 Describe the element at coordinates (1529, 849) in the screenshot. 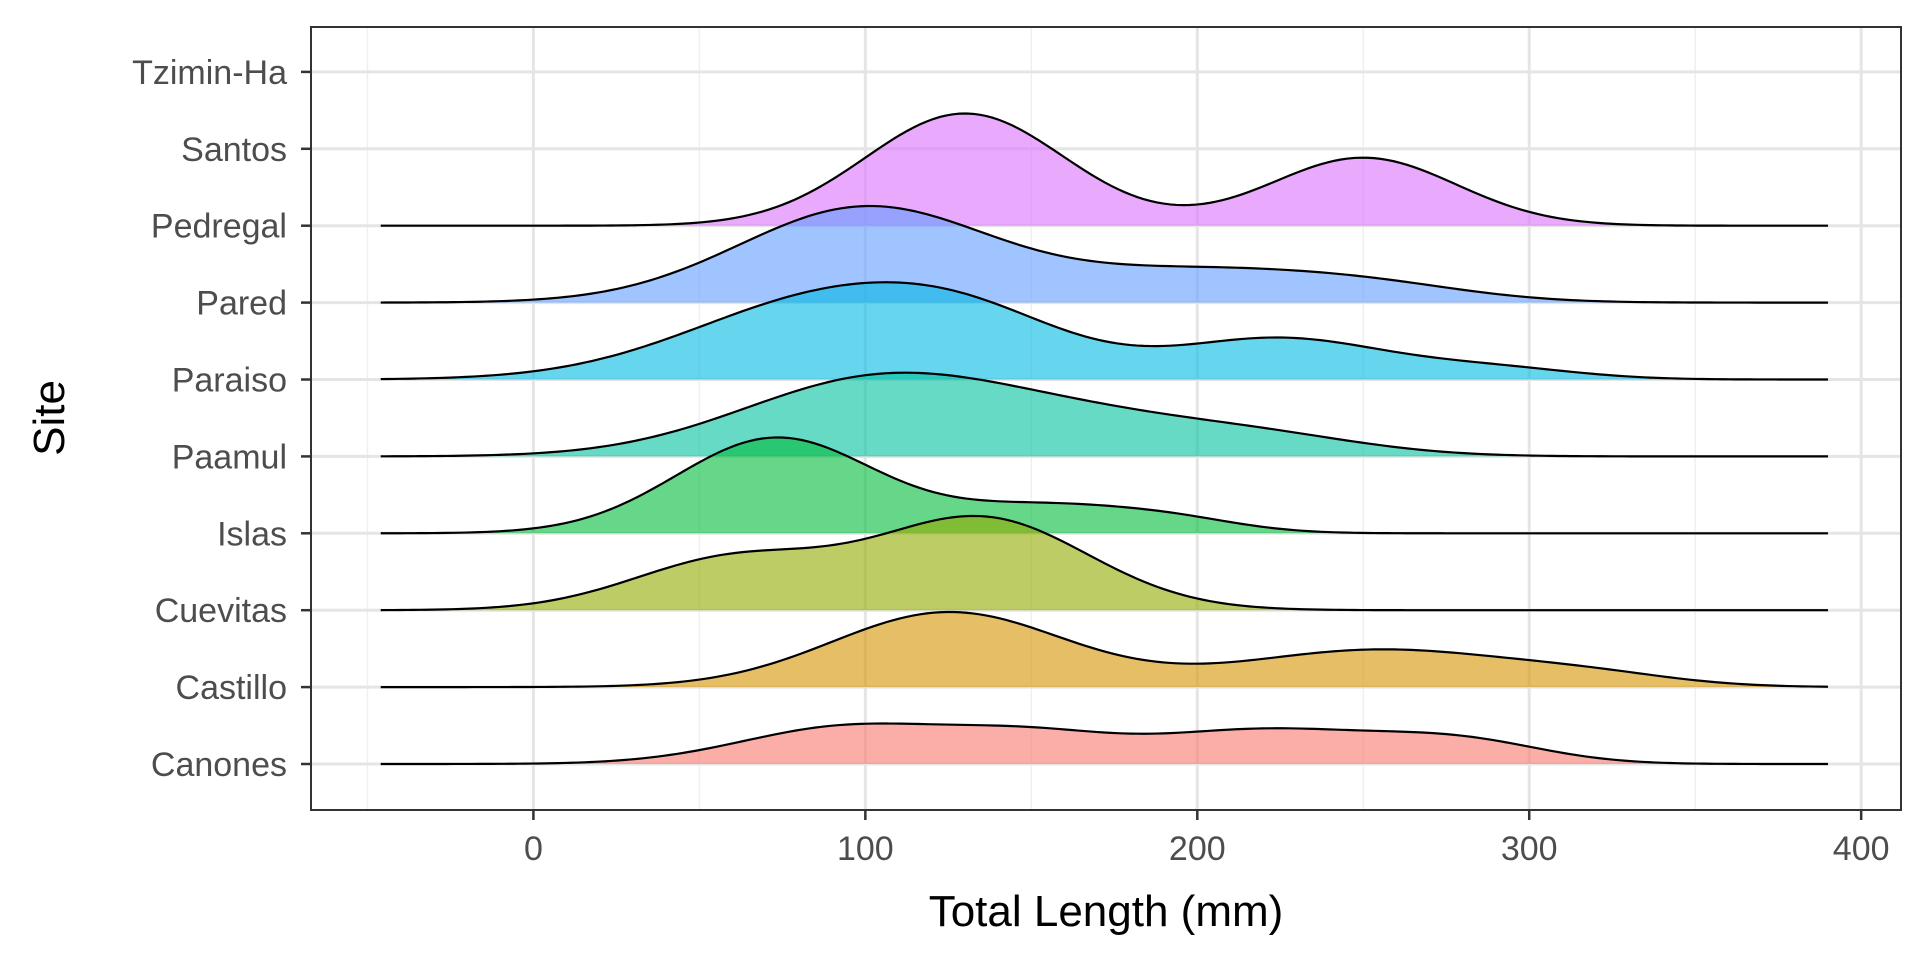

I see `x-tick-label: 300` at that location.